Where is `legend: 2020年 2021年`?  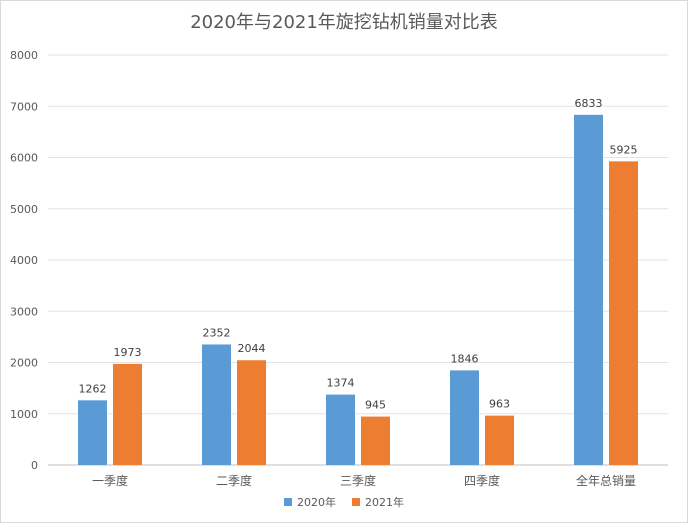
legend: 2020年 2021年 is located at coordinates (344, 502).